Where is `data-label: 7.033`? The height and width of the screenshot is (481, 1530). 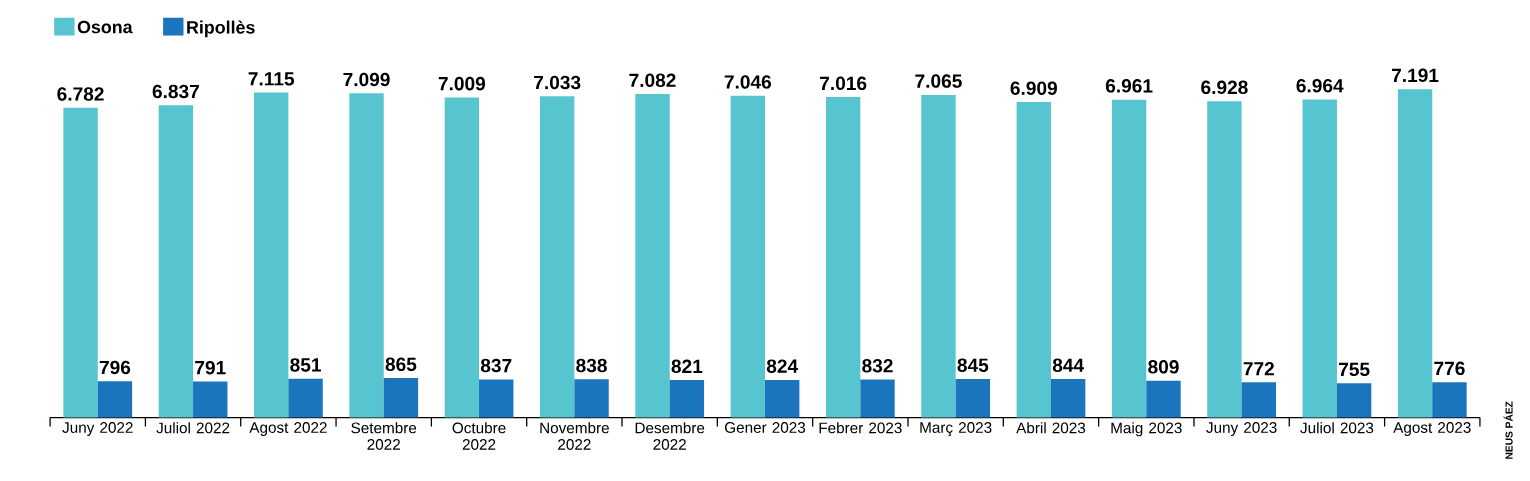 data-label: 7.033 is located at coordinates (557, 82).